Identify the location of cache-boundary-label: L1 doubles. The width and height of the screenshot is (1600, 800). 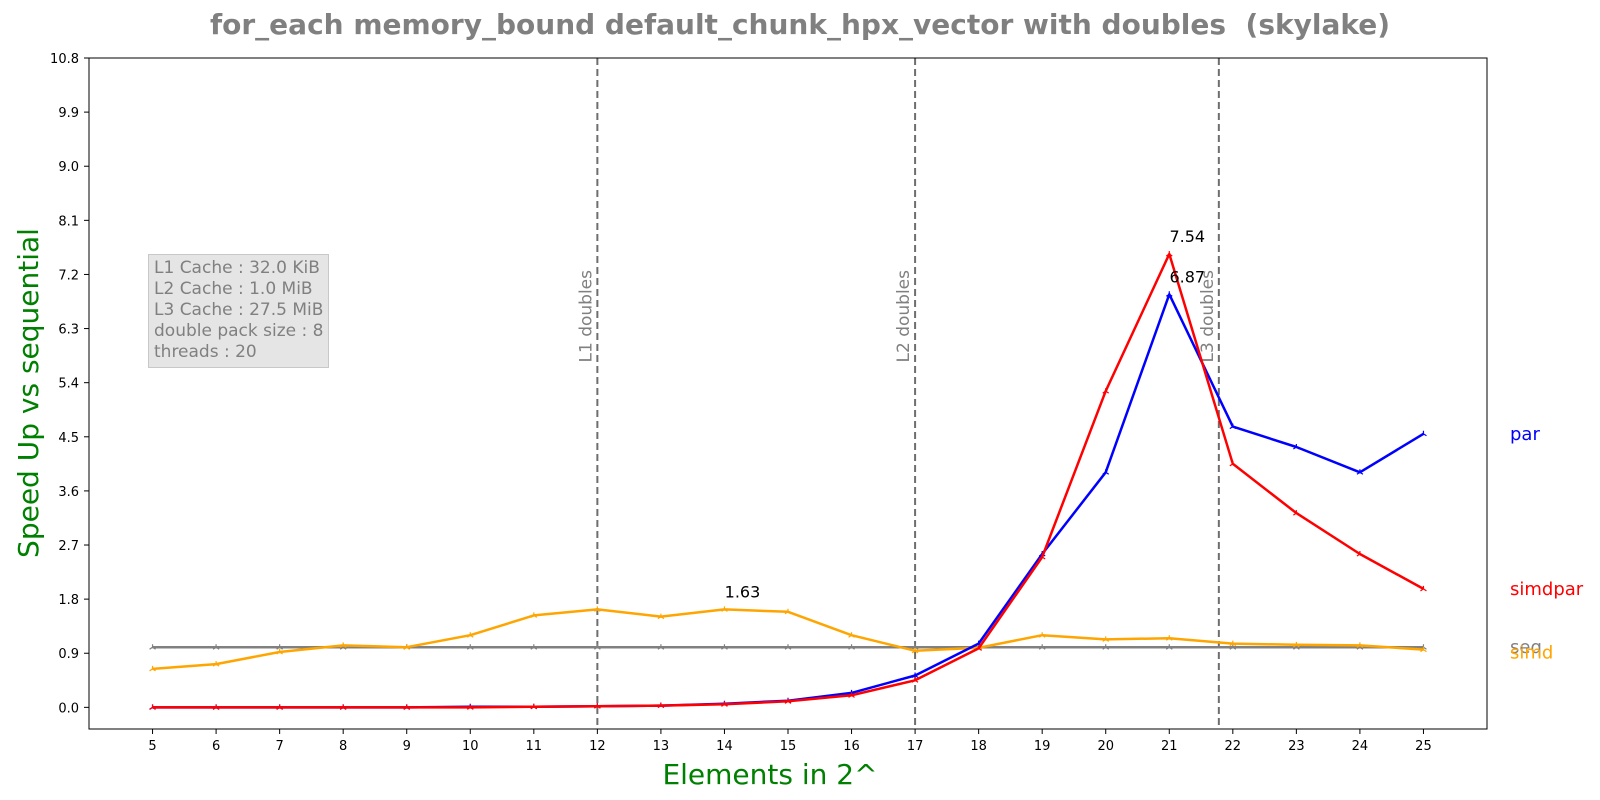
(586, 316).